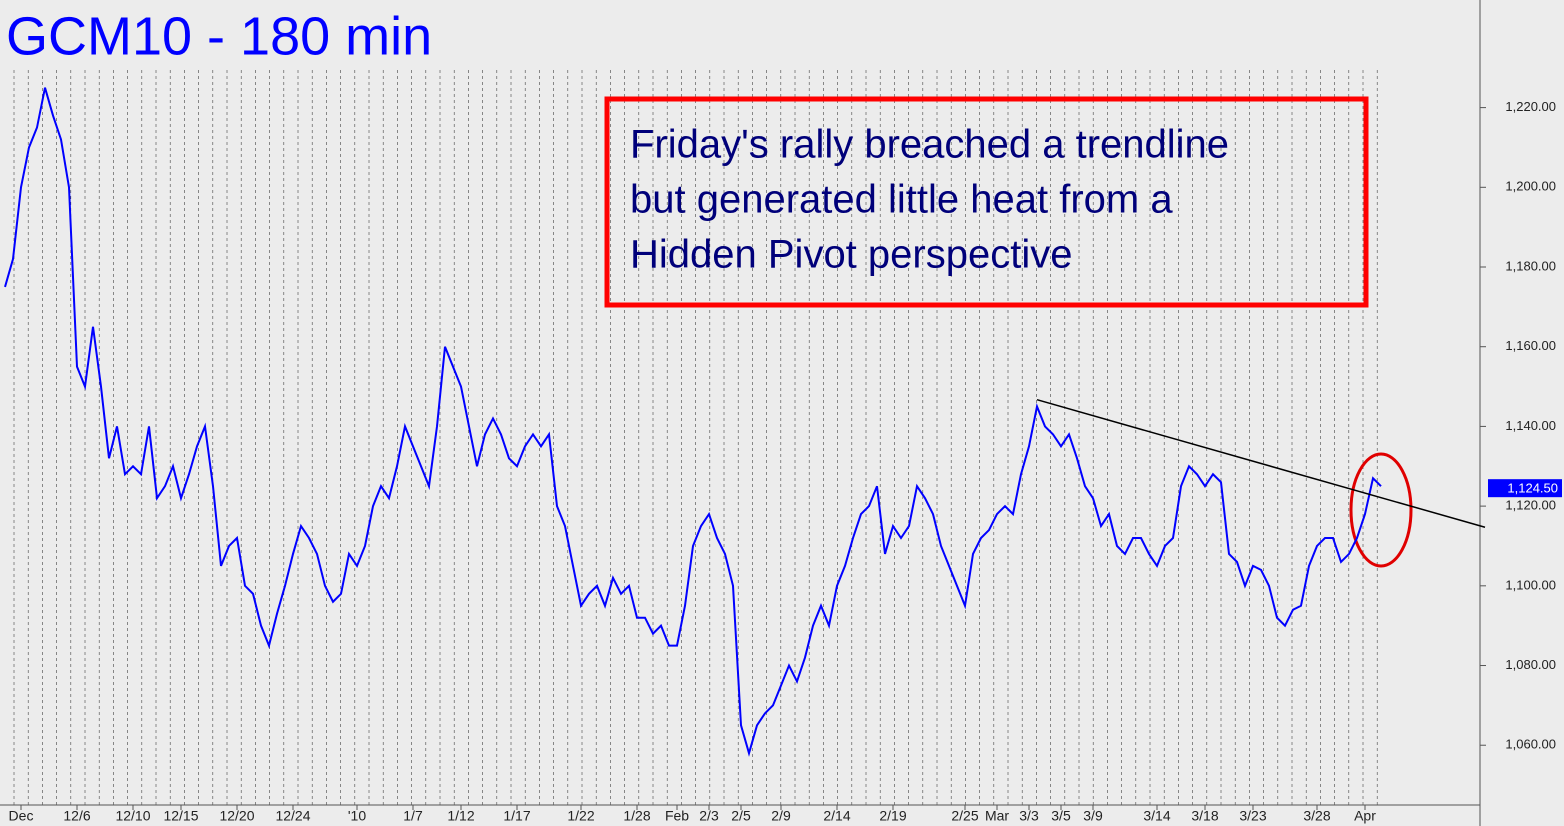 This screenshot has height=826, width=1564. I want to click on x-tick-label: 12/20, so click(236, 816).